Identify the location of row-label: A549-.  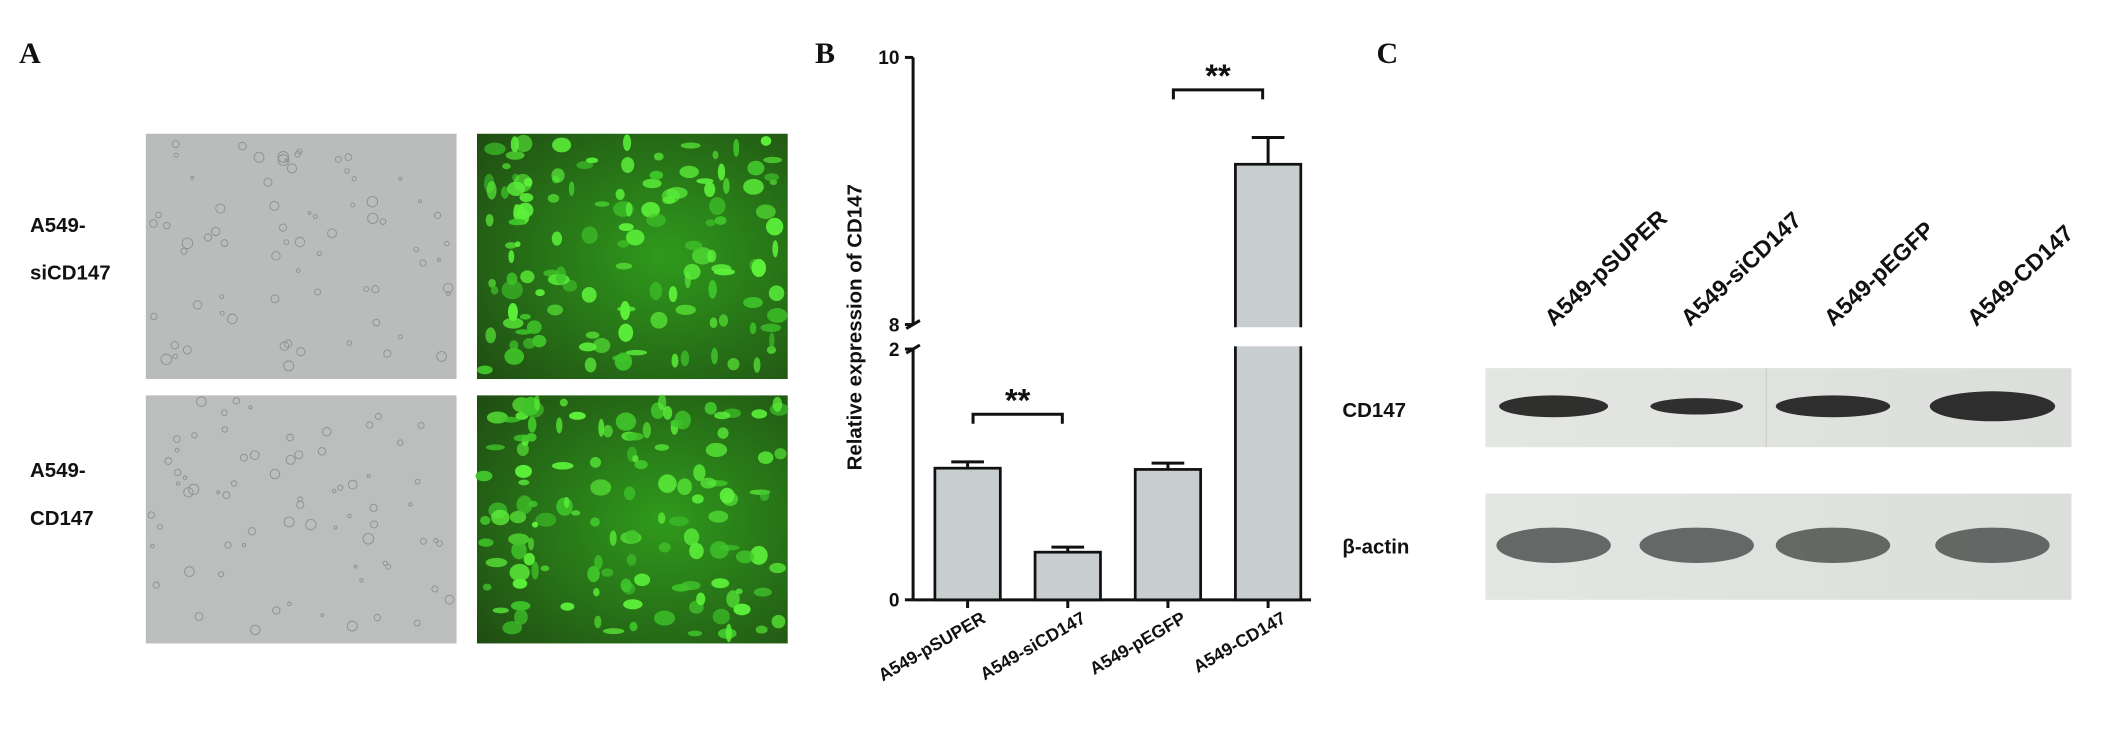
(58, 225).